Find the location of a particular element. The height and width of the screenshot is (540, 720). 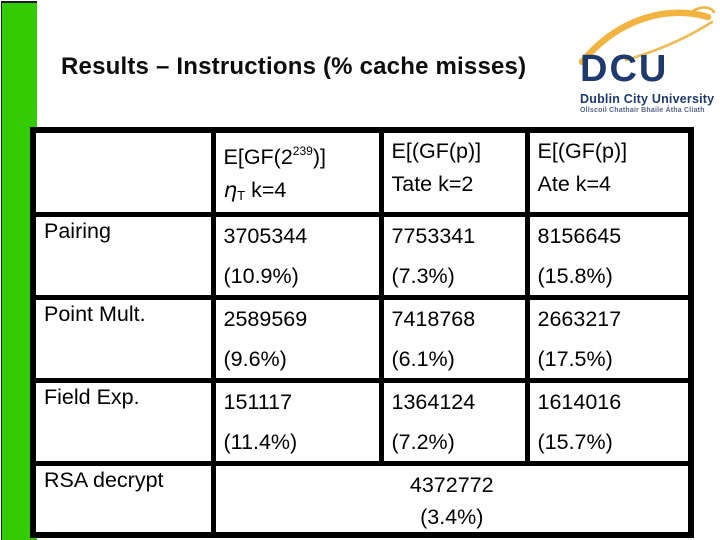

data-cell: 7753341 (7.3%) is located at coordinates (454, 256).